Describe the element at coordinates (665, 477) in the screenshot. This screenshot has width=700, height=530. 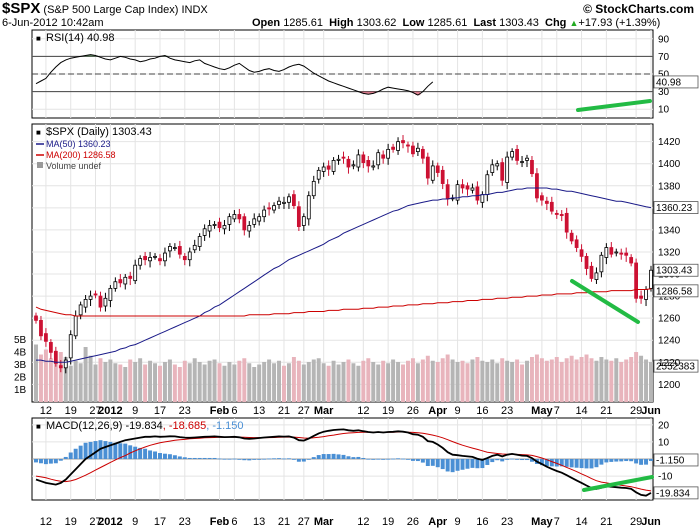
I see `macd-tick-label: -10` at that location.